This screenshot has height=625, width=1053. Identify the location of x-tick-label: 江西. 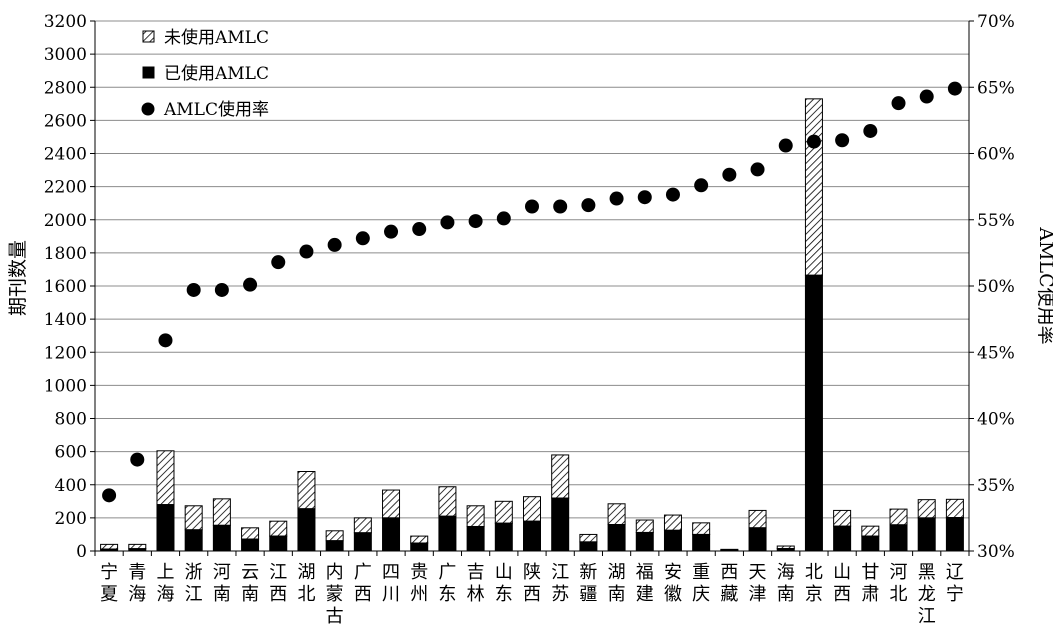
(278, 583).